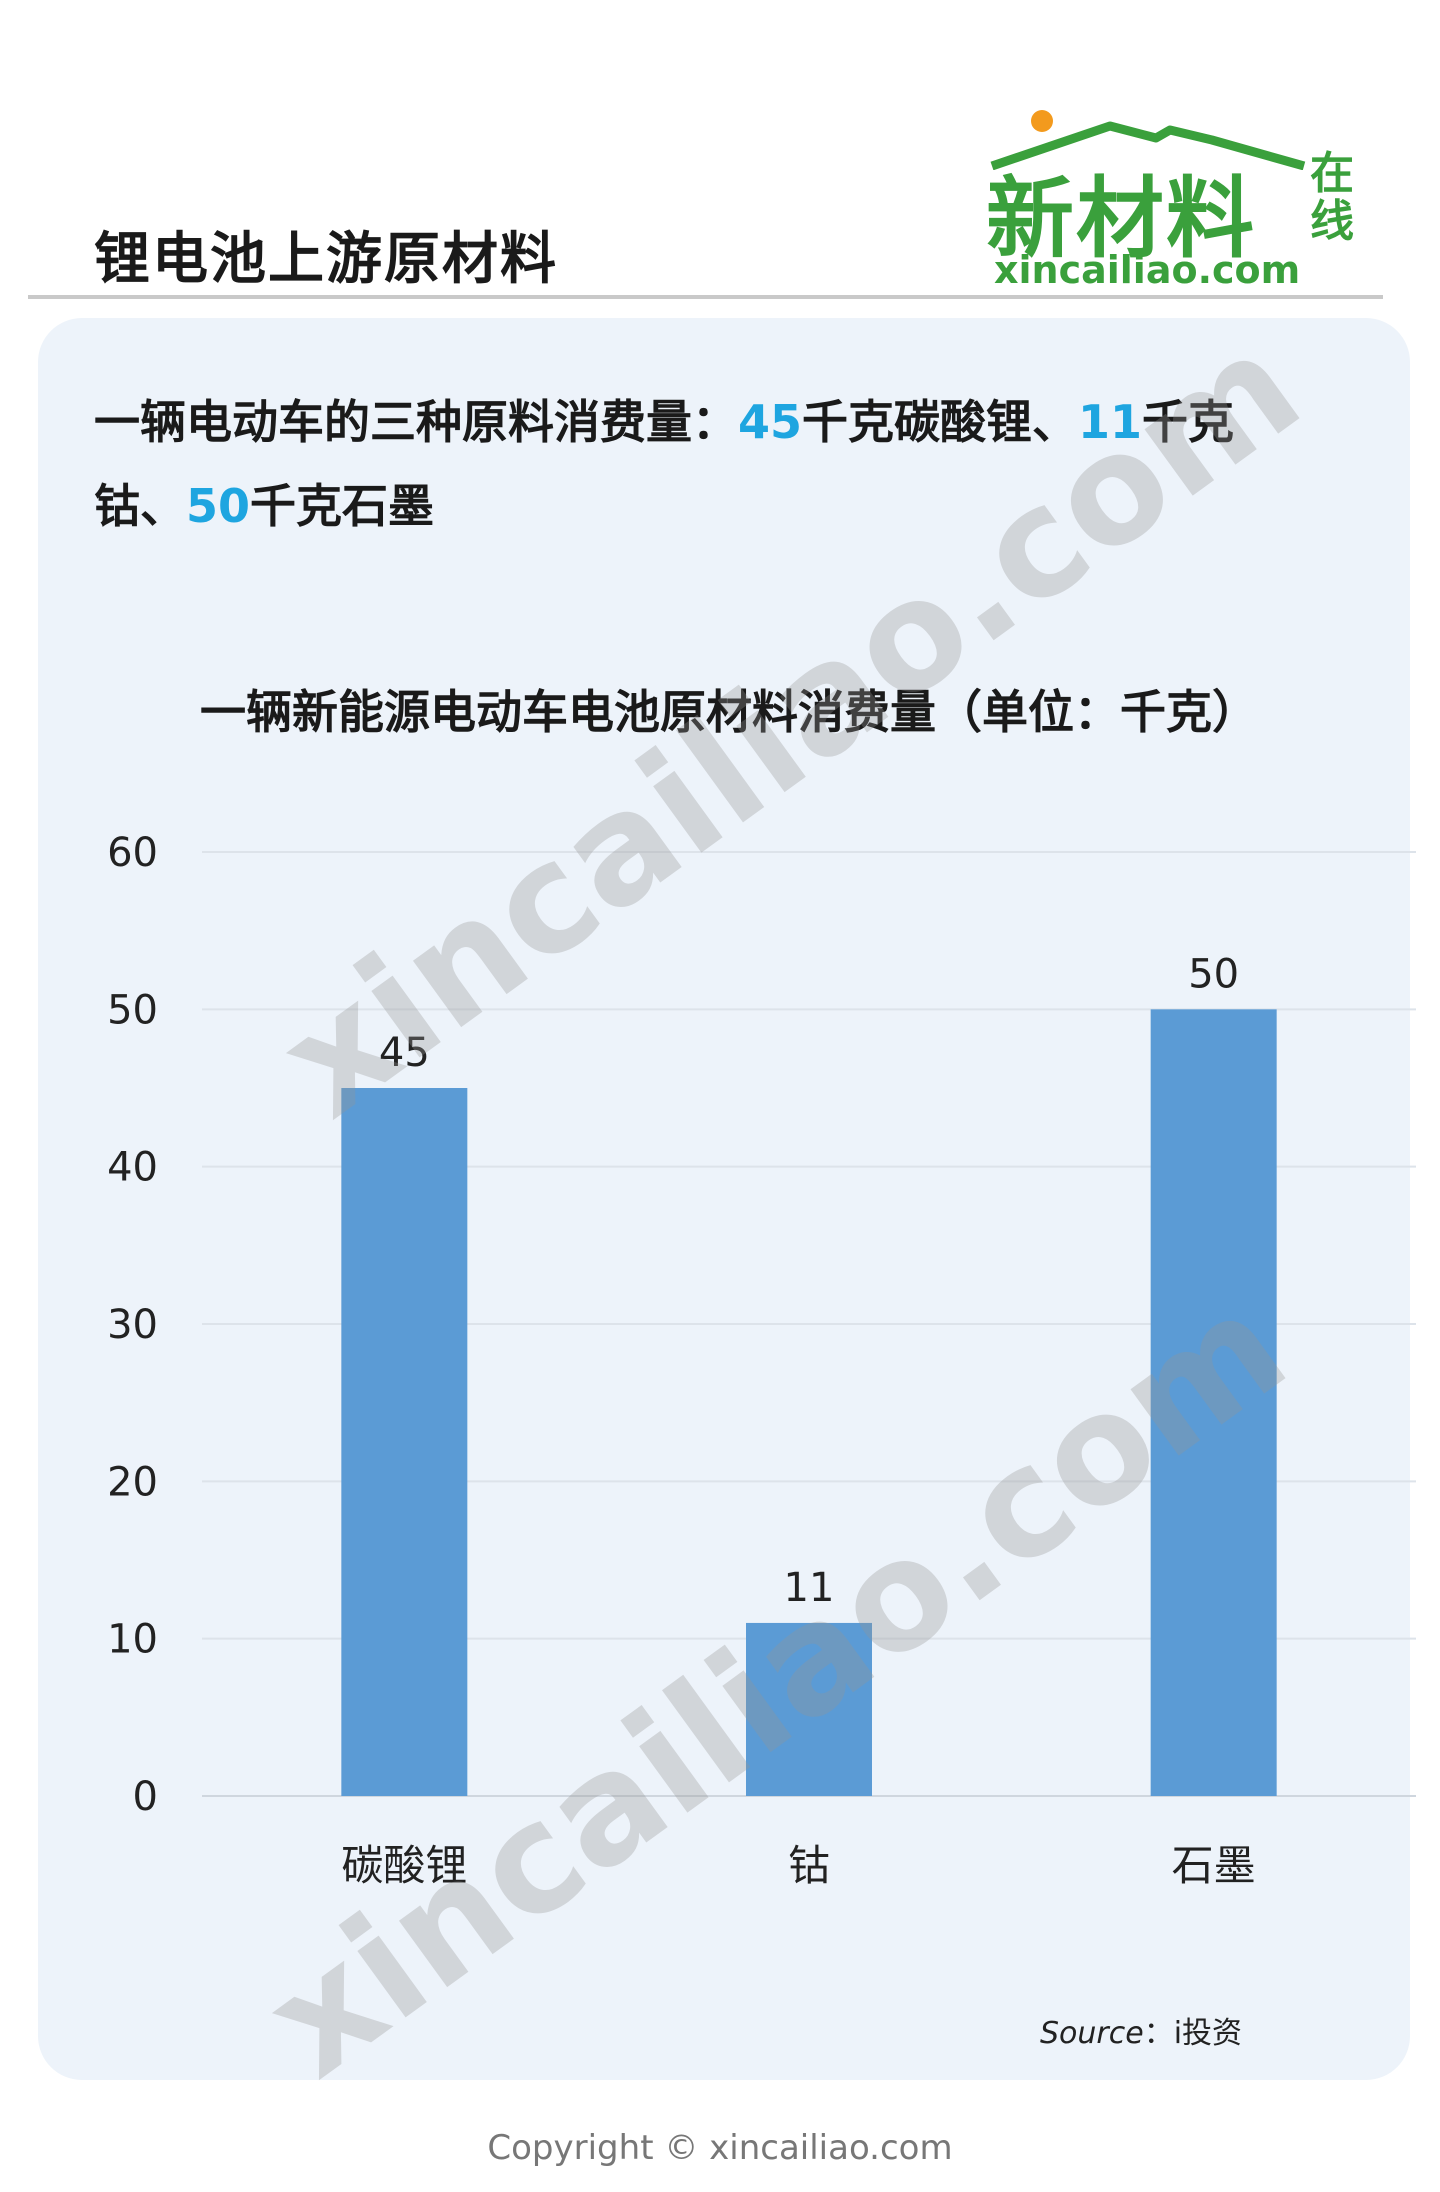  What do you see at coordinates (1148, 145) in the screenshot?
I see `logo-roof-icon` at bounding box center [1148, 145].